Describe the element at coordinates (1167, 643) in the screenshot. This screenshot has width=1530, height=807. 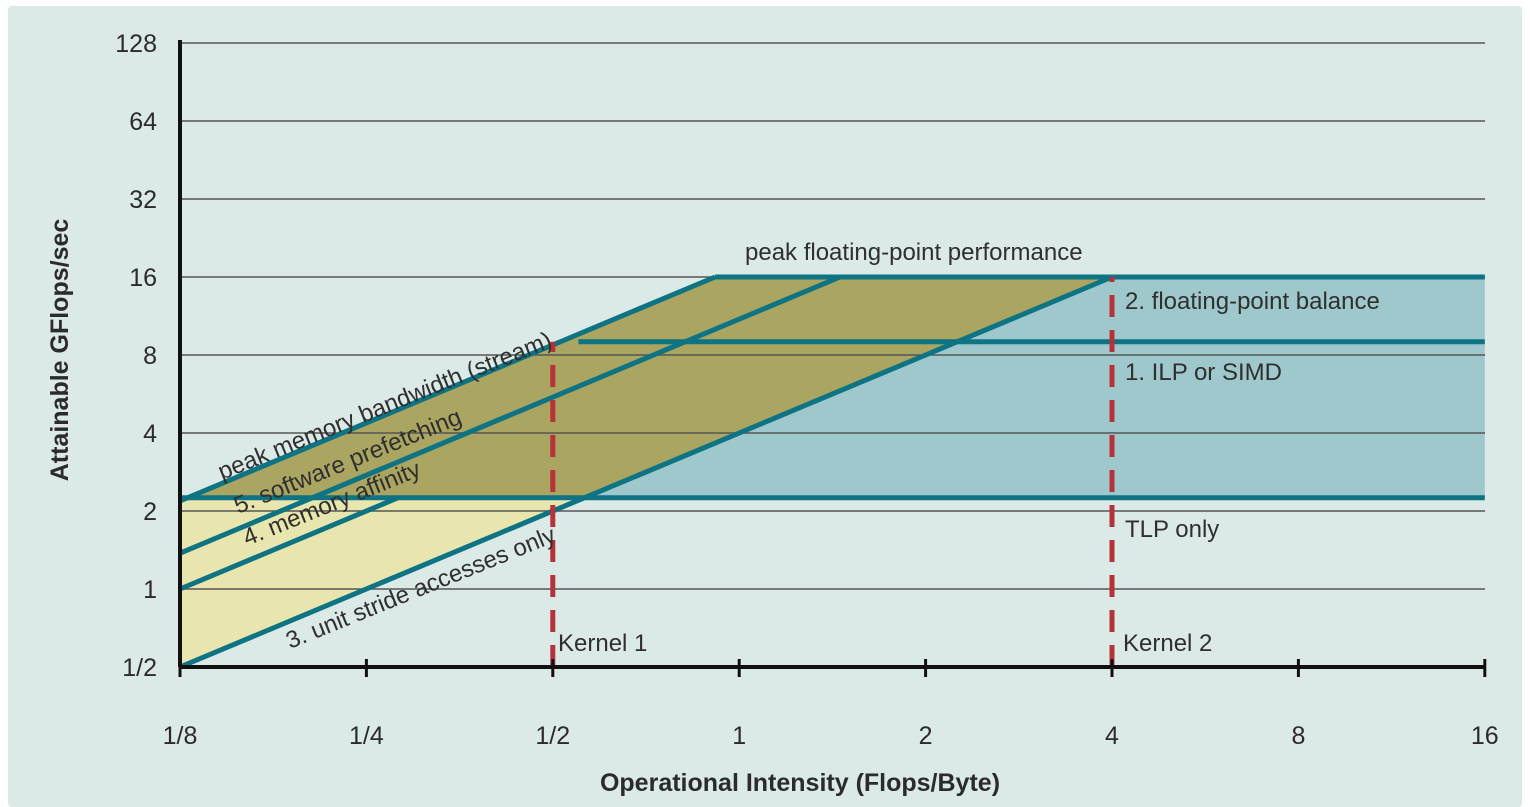
I see `kernel-2-label: Kernel 2` at that location.